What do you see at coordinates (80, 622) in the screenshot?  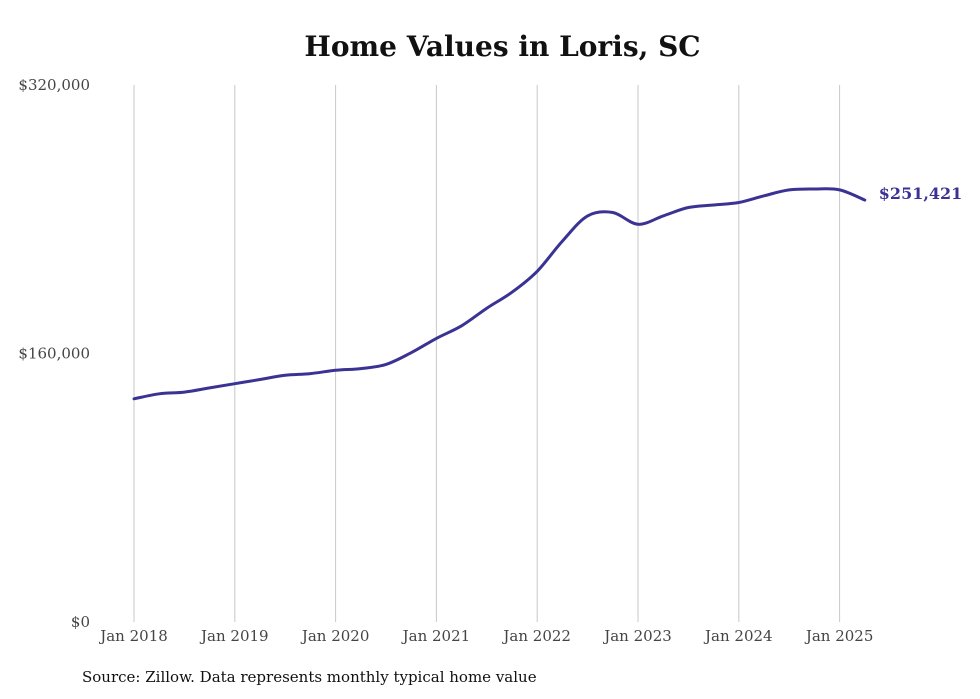 I see `y-tick-label: $0` at bounding box center [80, 622].